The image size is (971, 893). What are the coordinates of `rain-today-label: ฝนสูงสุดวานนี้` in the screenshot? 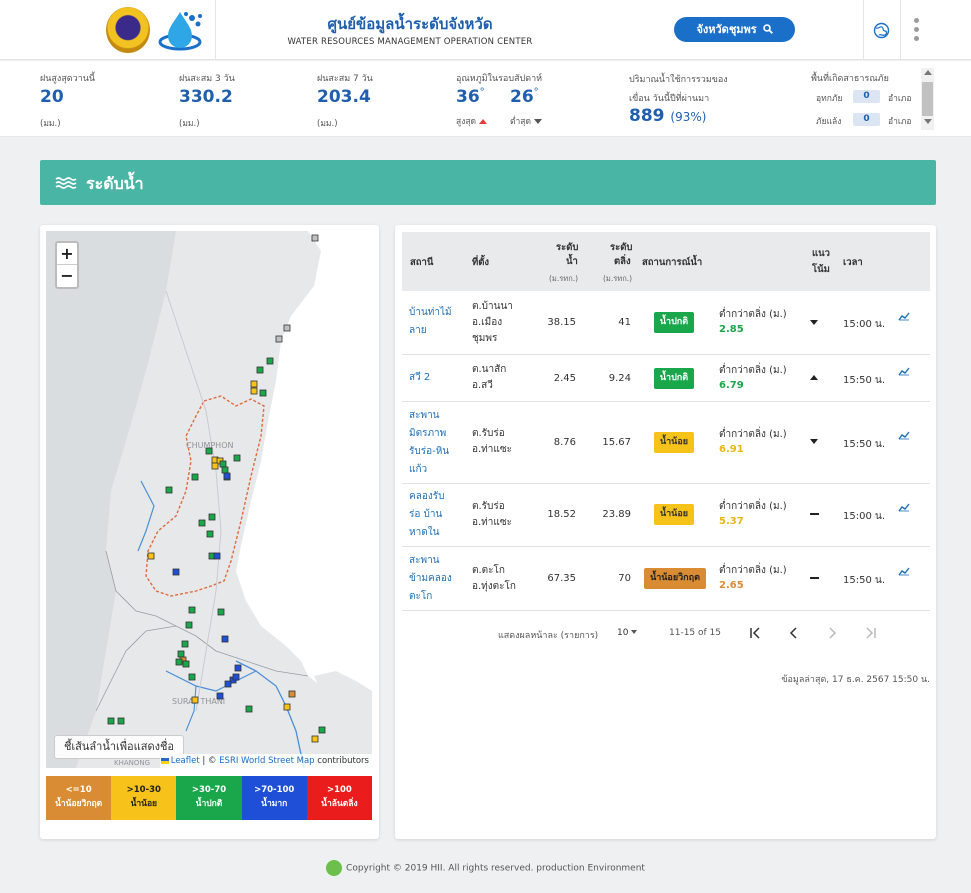 It's located at (68, 79).